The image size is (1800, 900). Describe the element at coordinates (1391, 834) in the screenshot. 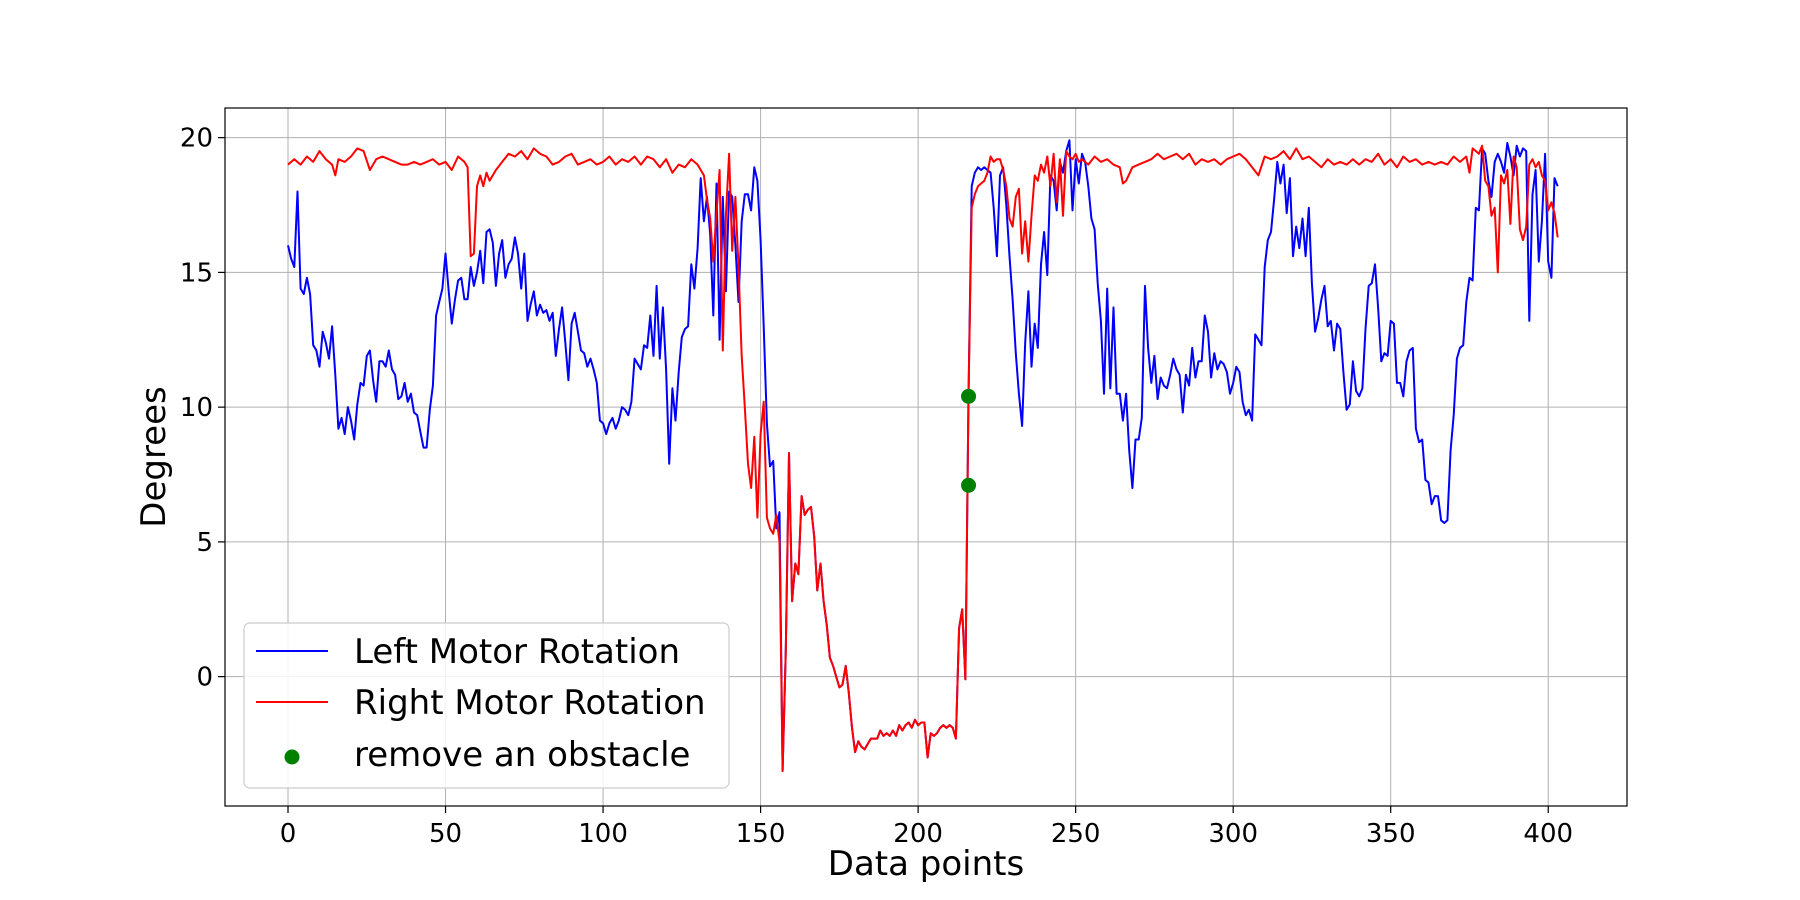

I see `x-tick-label: 350` at that location.